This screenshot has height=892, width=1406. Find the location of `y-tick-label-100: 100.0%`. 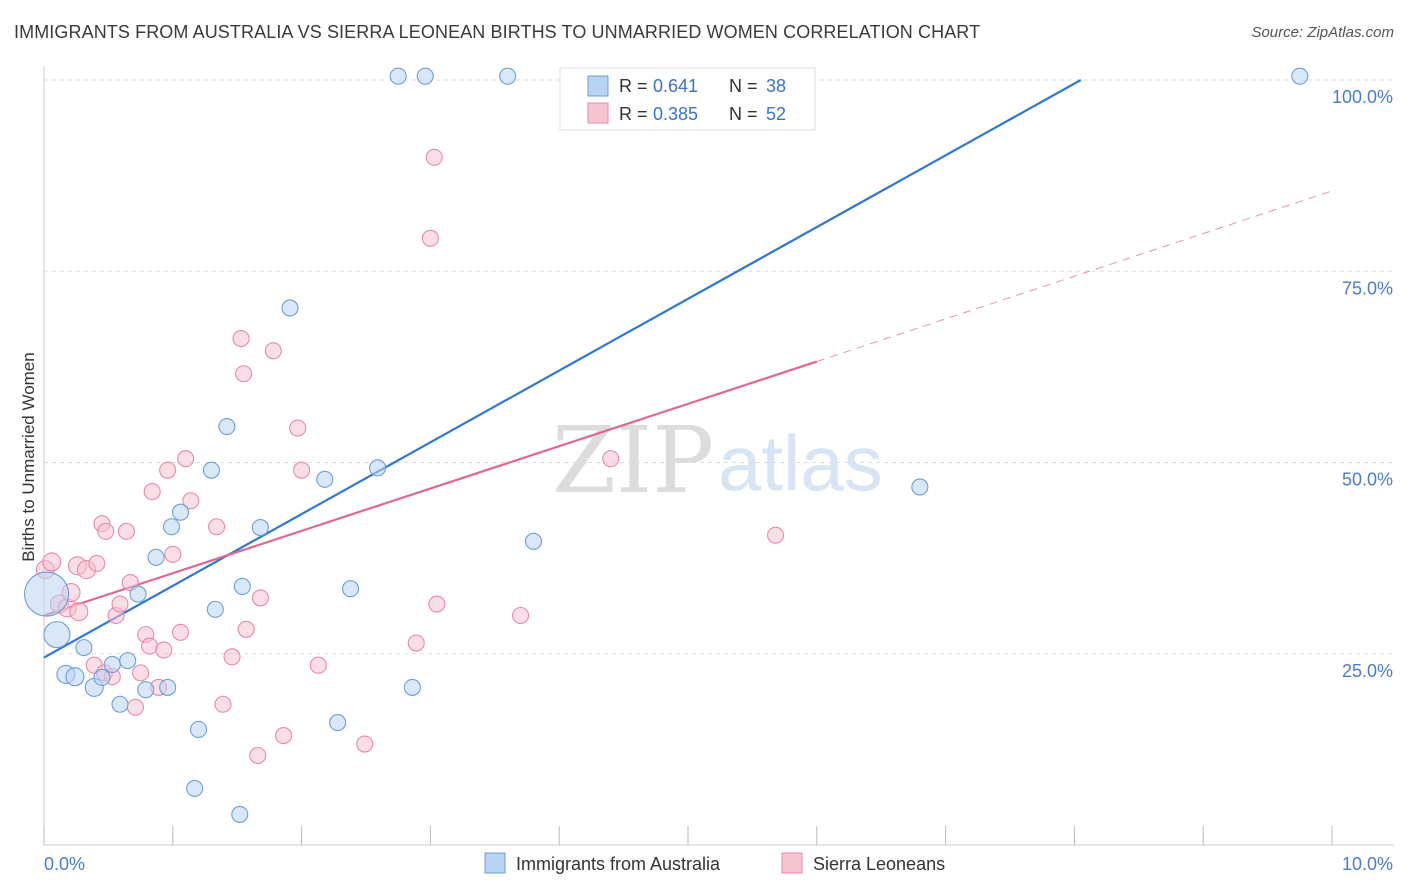

y-tick-label-100: 100.0% is located at coordinates (1362, 97).